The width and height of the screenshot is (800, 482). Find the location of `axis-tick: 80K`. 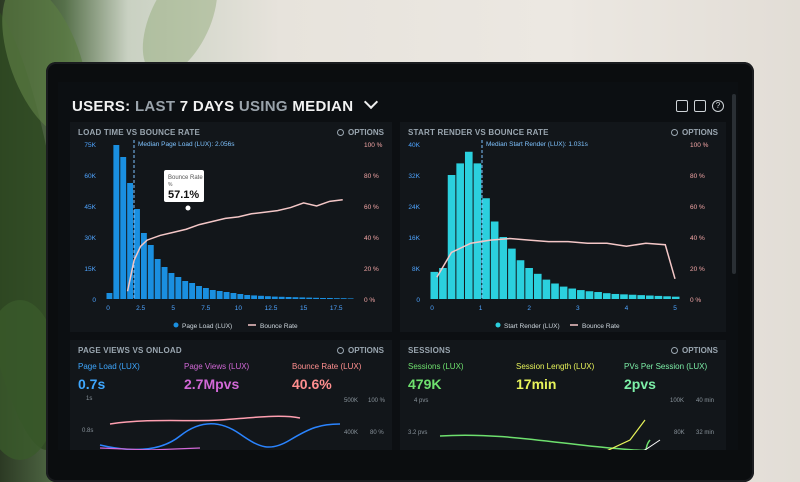

axis-tick: 80K is located at coordinates (679, 433).